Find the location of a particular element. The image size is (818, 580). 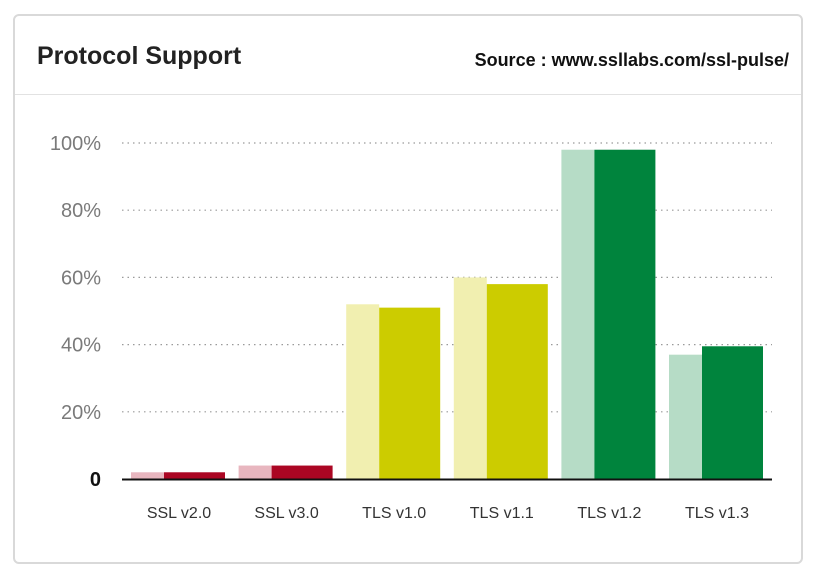

x-tick-label: TLS v1.1 is located at coordinates (502, 513).